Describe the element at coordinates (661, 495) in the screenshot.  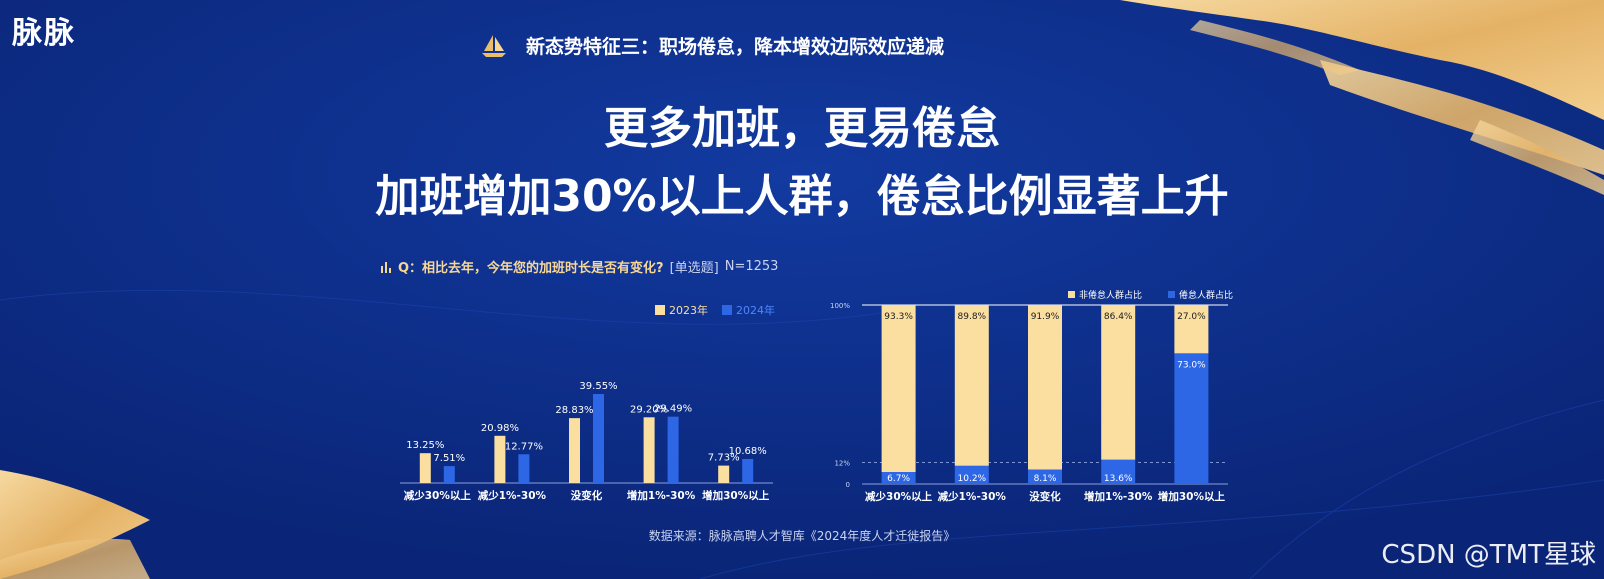
I see `chart1-tick-label: 增加1%-30%` at that location.